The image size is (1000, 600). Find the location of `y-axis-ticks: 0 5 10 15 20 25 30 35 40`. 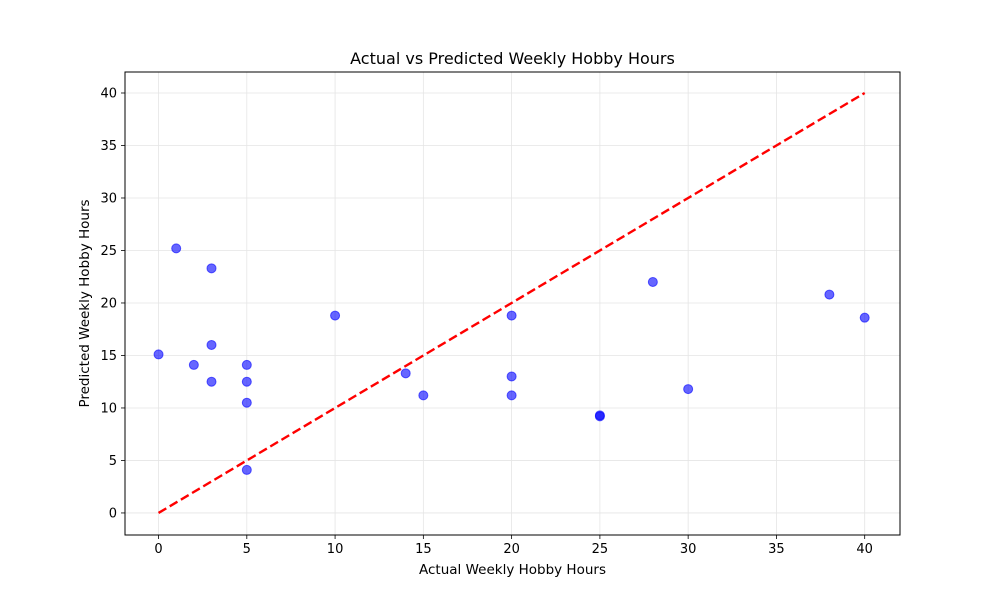

y-axis-ticks: 0 5 10 15 20 25 30 35 40 is located at coordinates (112, 303).